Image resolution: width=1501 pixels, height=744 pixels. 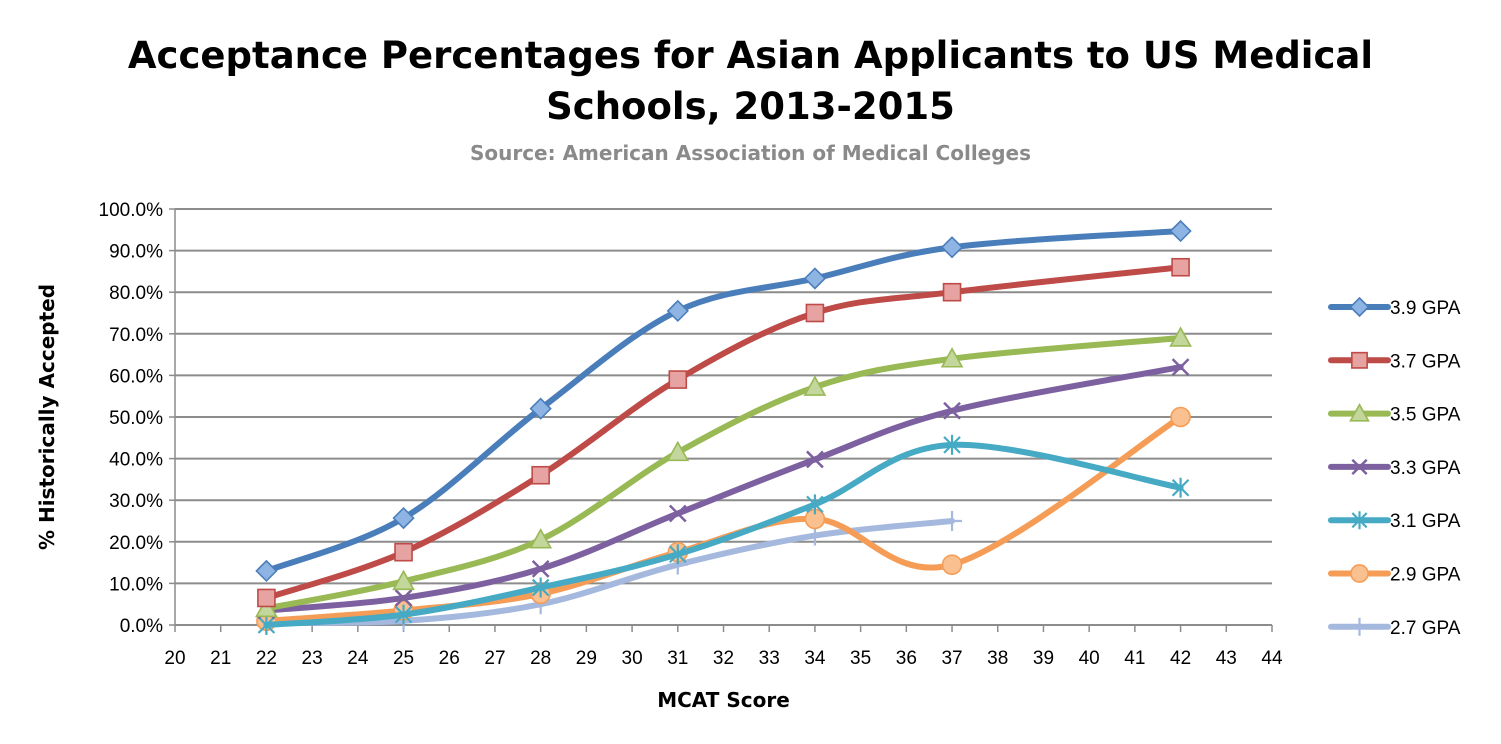 What do you see at coordinates (449, 658) in the screenshot?
I see `x-tick-label: 26` at bounding box center [449, 658].